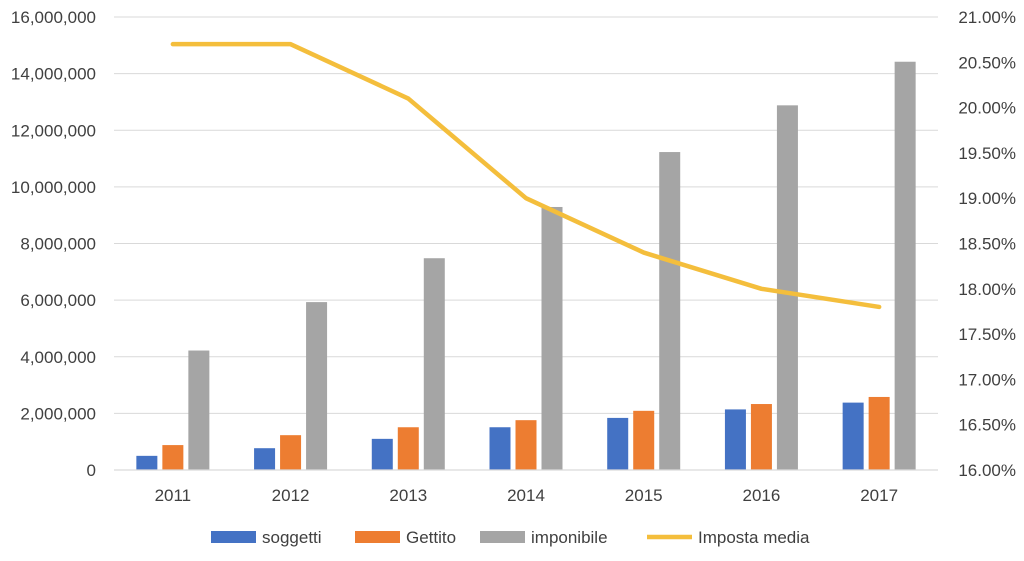 Image resolution: width=1024 pixels, height=561 pixels. Describe the element at coordinates (382, 454) in the screenshot. I see `bar-soggetti-2013` at that location.